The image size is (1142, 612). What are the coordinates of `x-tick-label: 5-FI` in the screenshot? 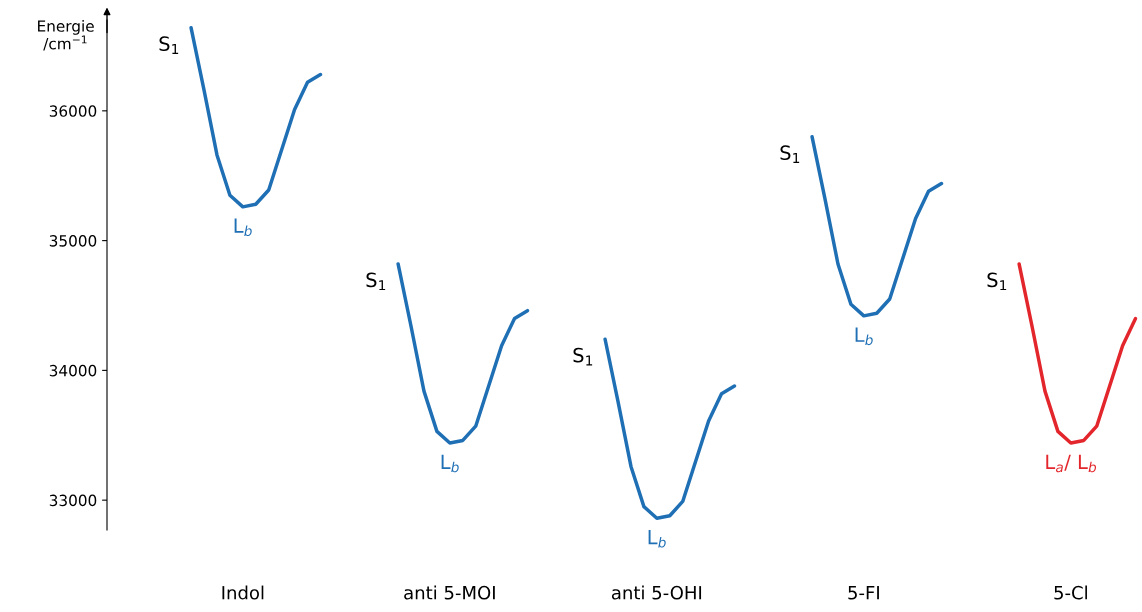 It's located at (863, 593).